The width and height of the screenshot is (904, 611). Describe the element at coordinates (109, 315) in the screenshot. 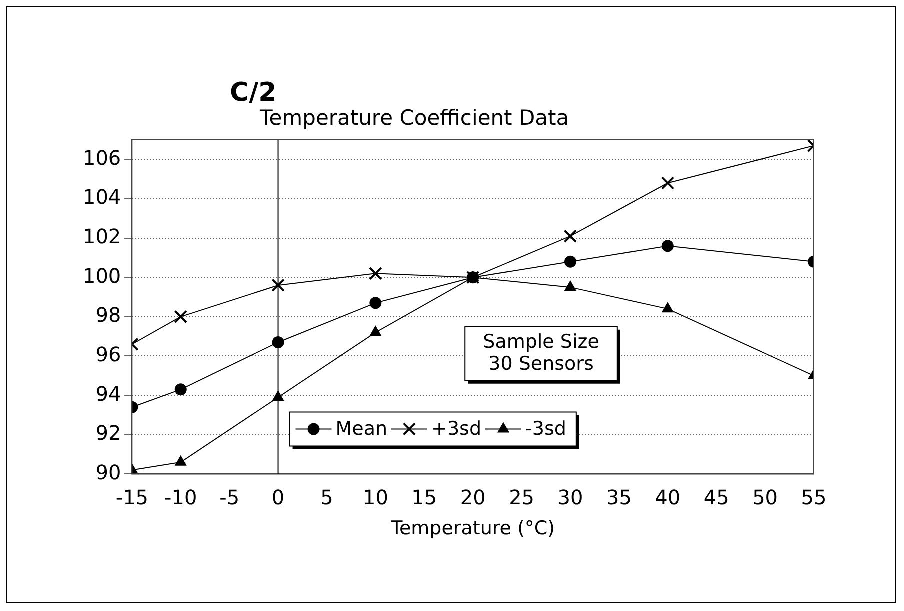

I see `y-tick-label: 98` at that location.